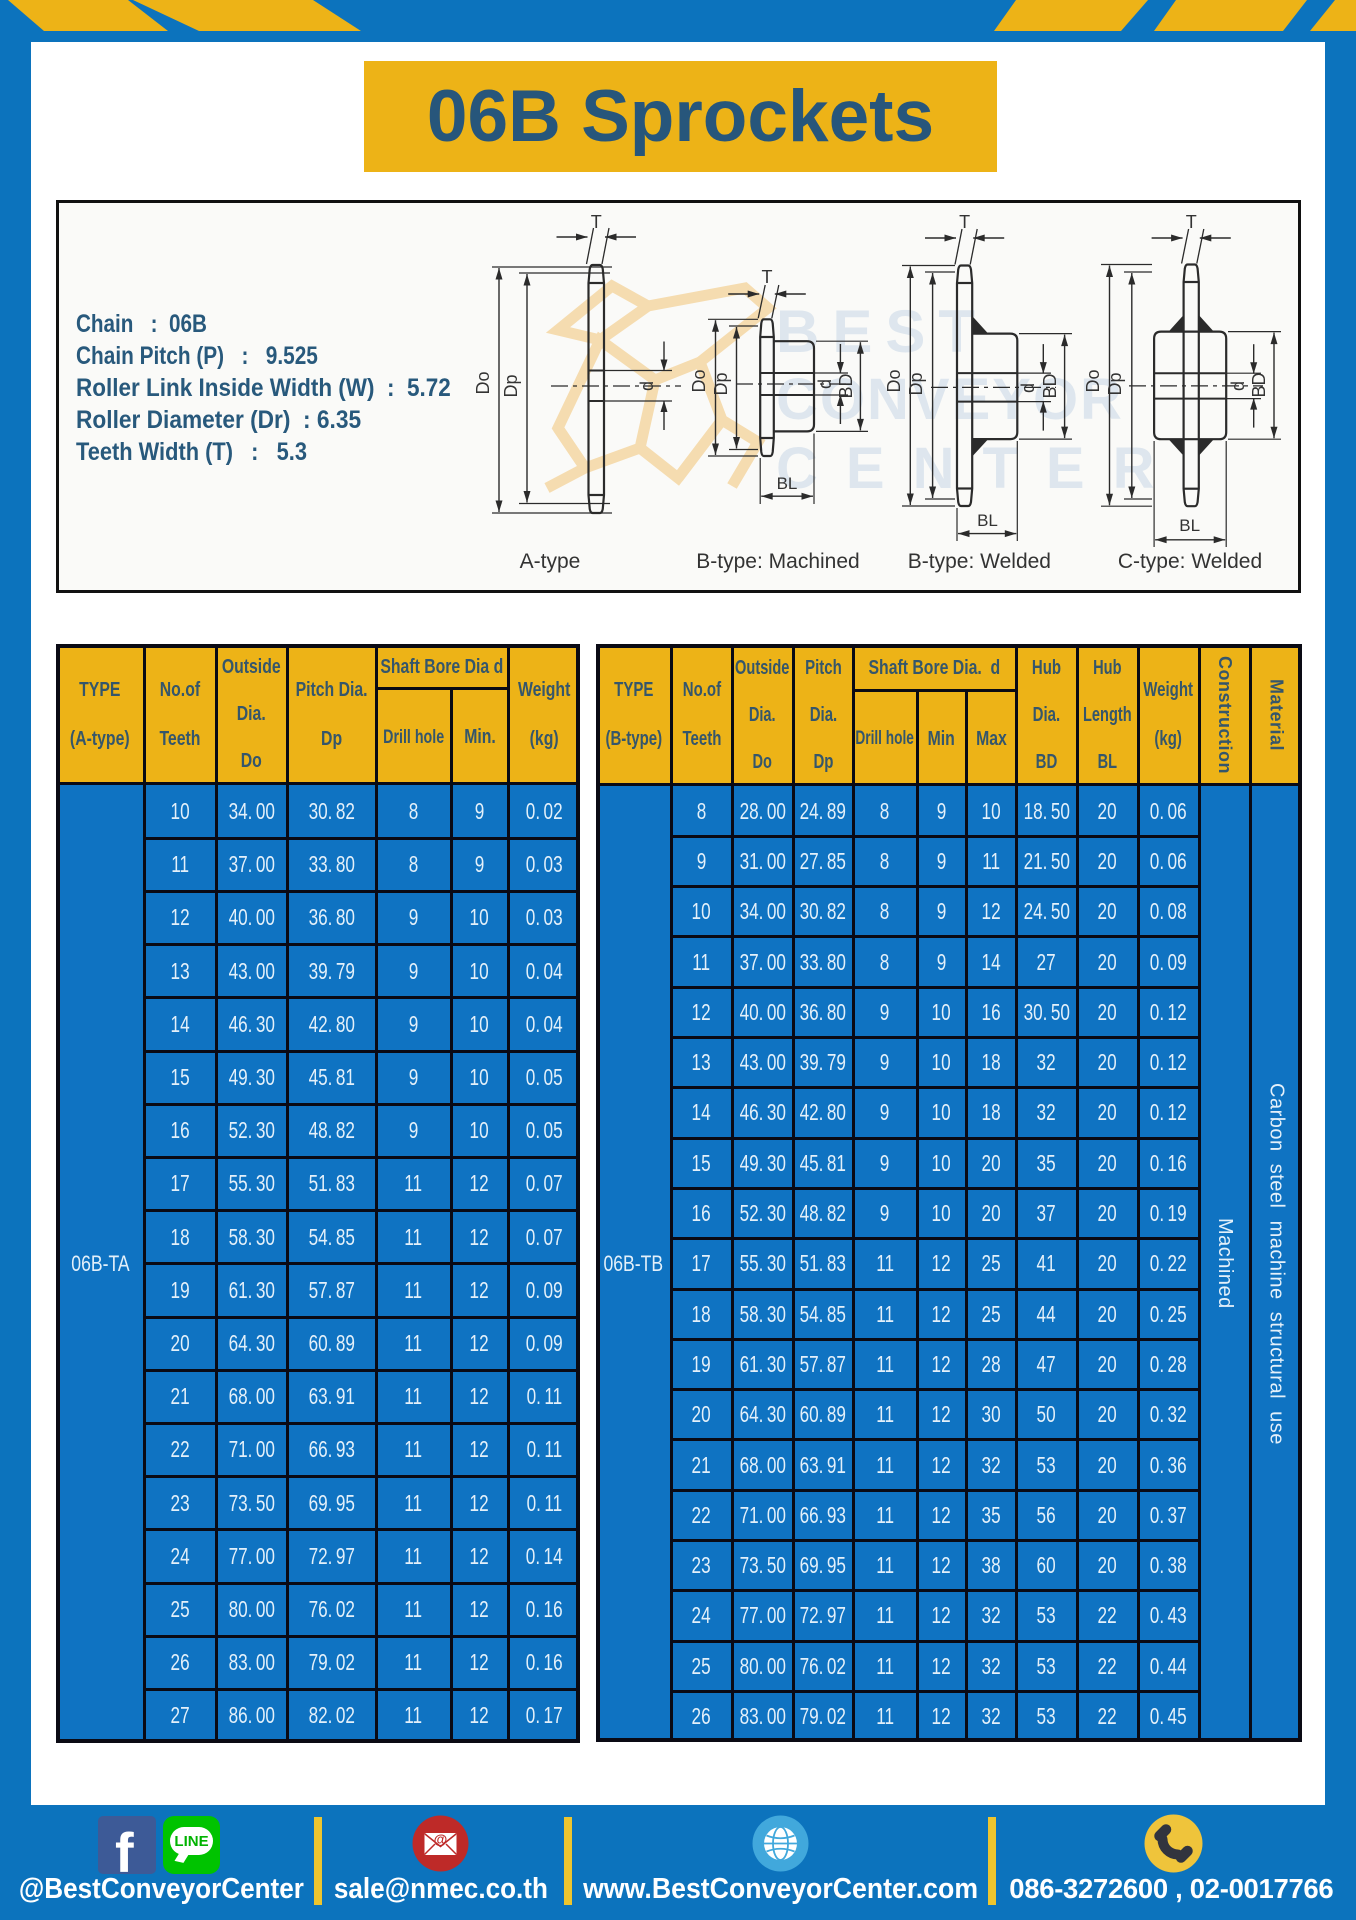 This screenshot has width=1356, height=1920. I want to click on svg-text: A-type, so click(550, 561).